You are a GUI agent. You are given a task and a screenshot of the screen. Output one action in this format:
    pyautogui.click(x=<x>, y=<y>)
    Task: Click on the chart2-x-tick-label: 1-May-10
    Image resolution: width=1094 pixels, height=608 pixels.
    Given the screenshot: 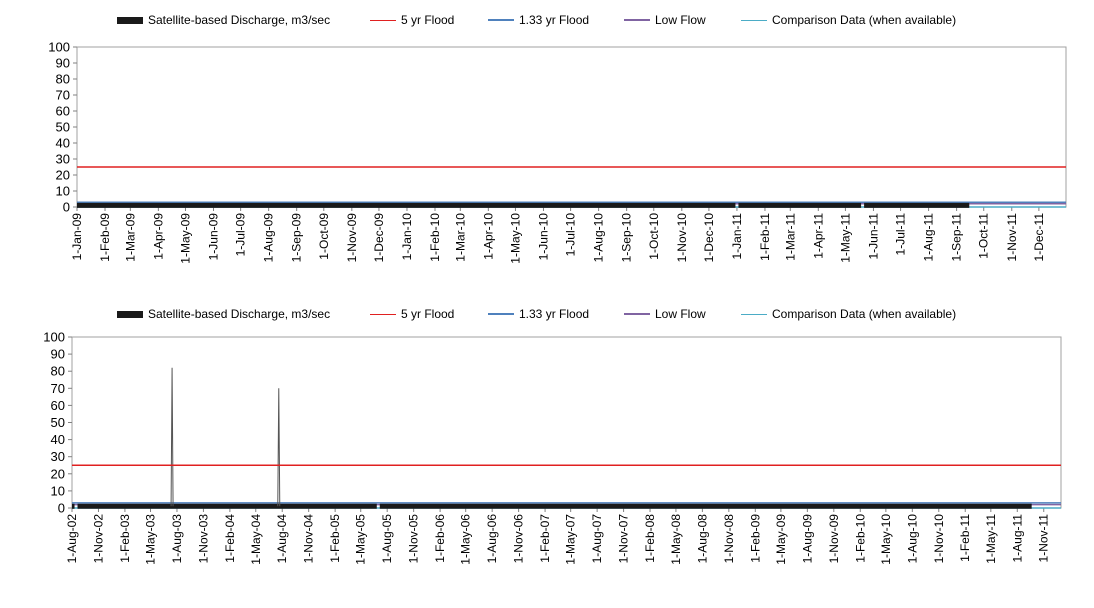 What is the action you would take?
    pyautogui.click(x=886, y=539)
    